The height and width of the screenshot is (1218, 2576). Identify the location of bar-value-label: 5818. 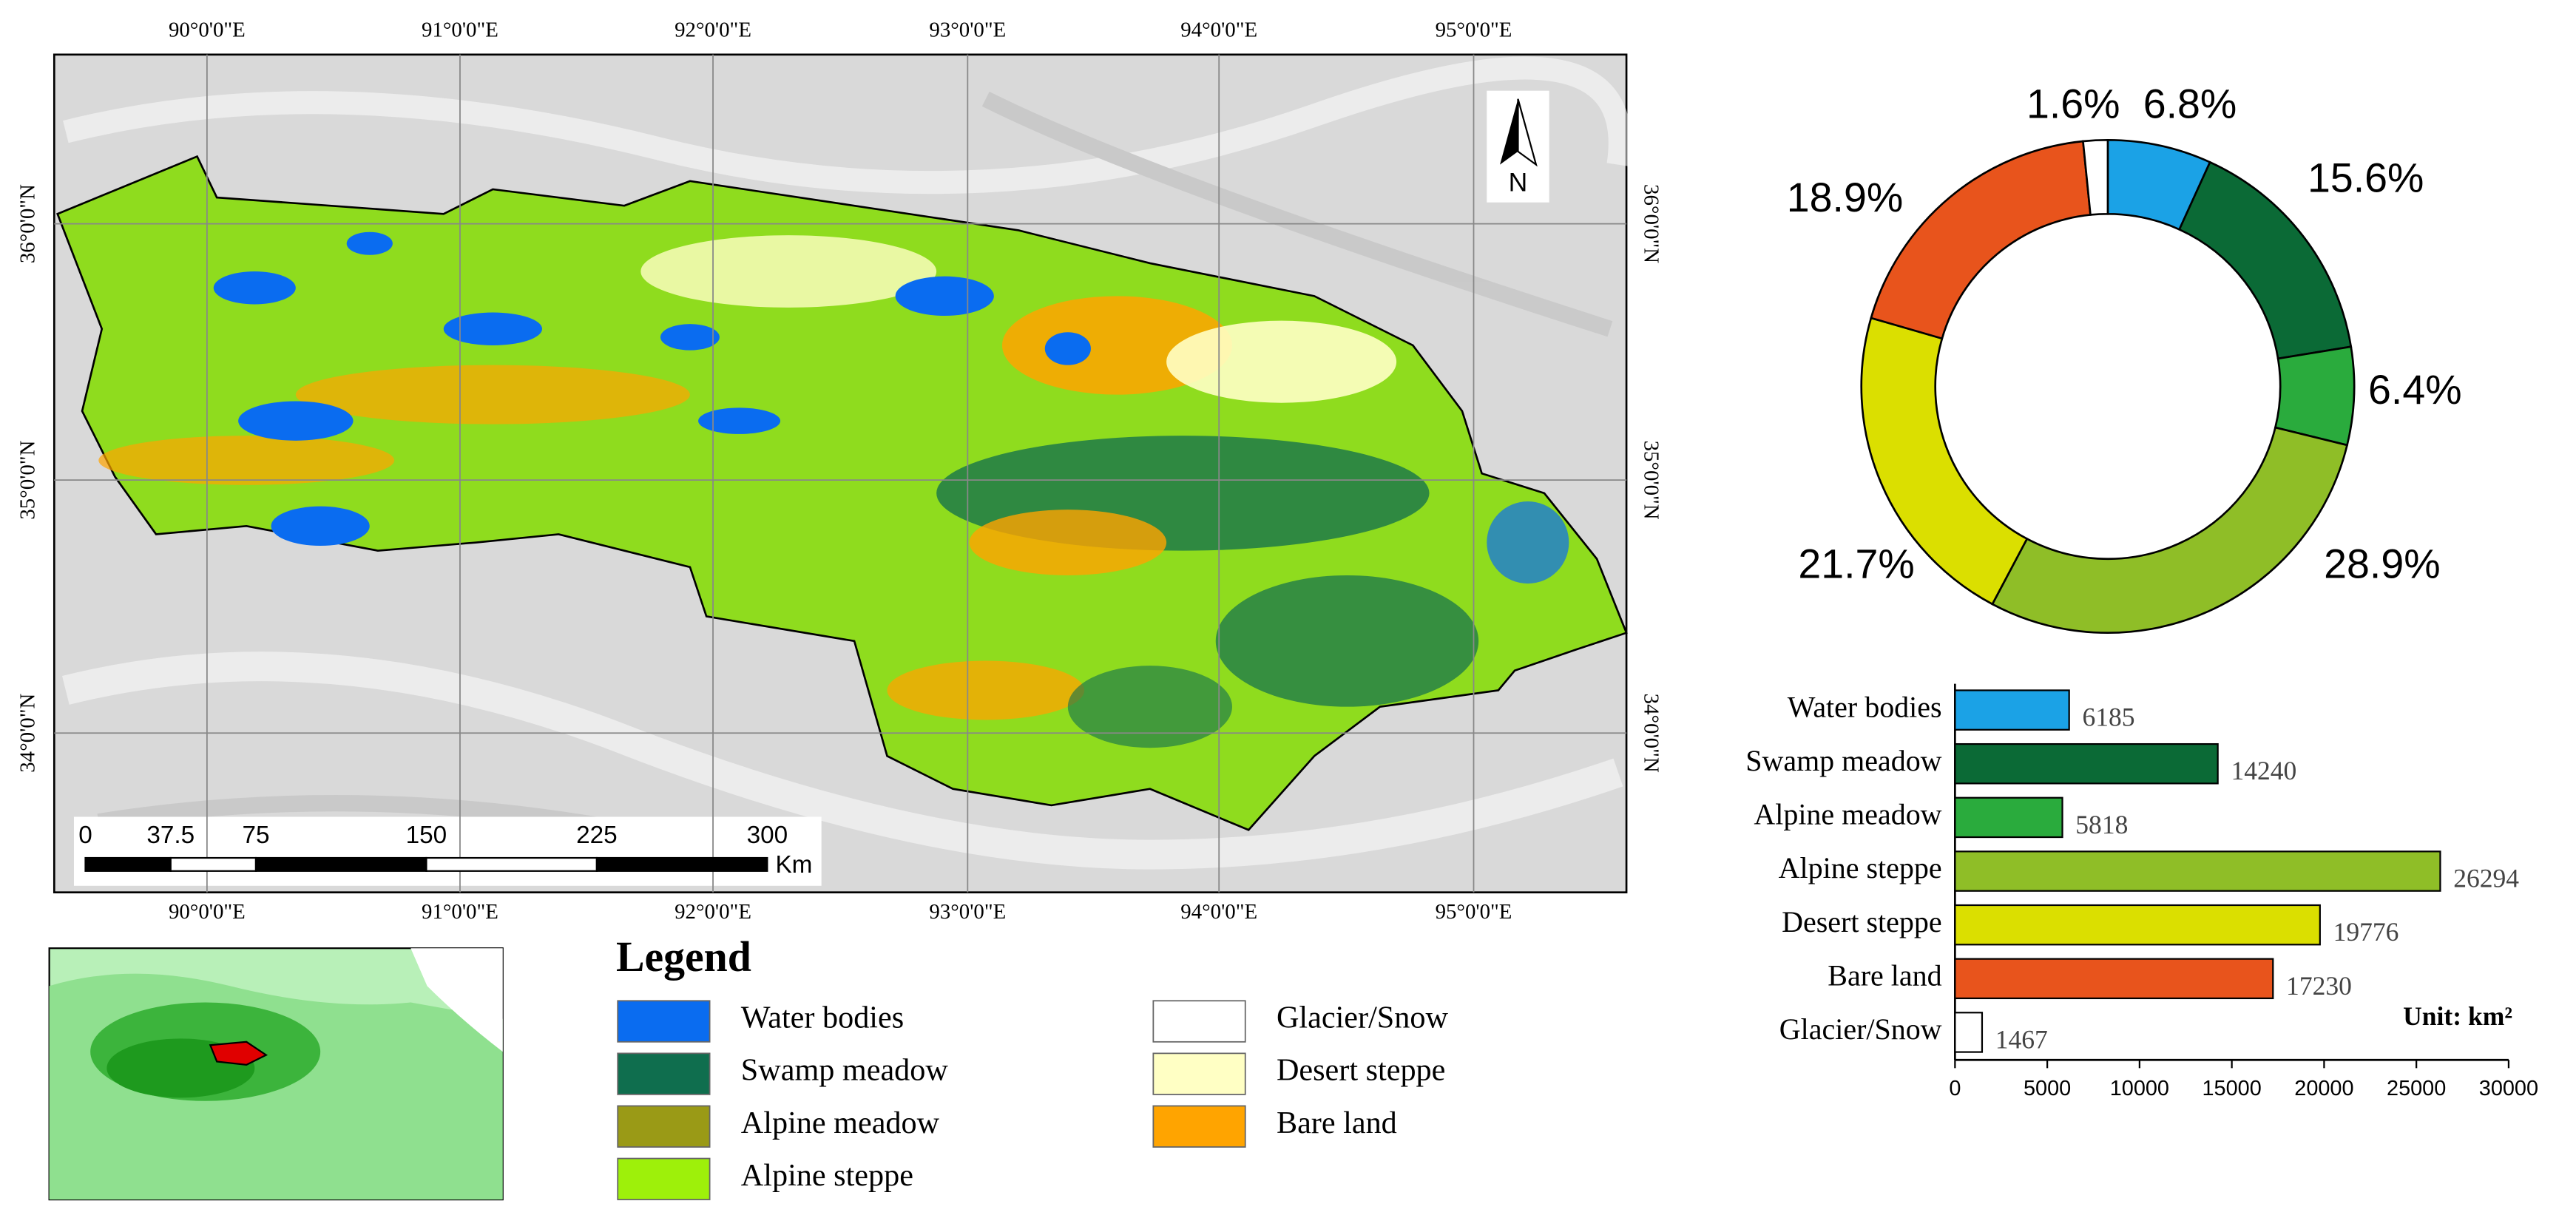
(2101, 824).